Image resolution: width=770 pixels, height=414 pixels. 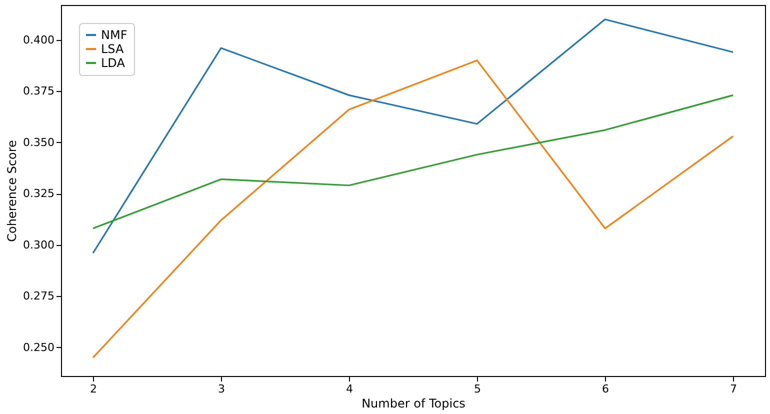 What do you see at coordinates (605, 389) in the screenshot?
I see `x-tick-label: 6` at bounding box center [605, 389].